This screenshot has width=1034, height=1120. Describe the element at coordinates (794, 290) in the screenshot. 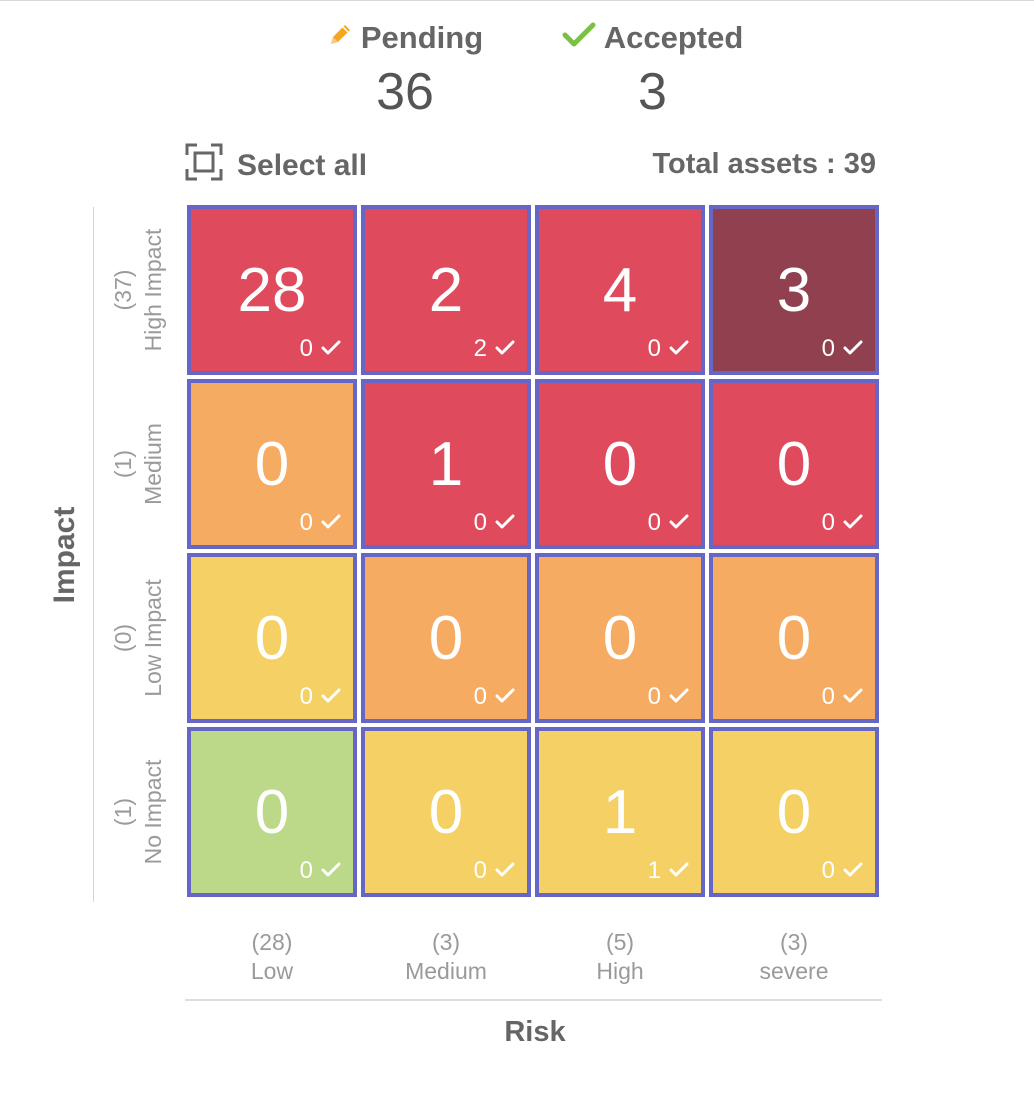

I see `cell-count: 3` at that location.